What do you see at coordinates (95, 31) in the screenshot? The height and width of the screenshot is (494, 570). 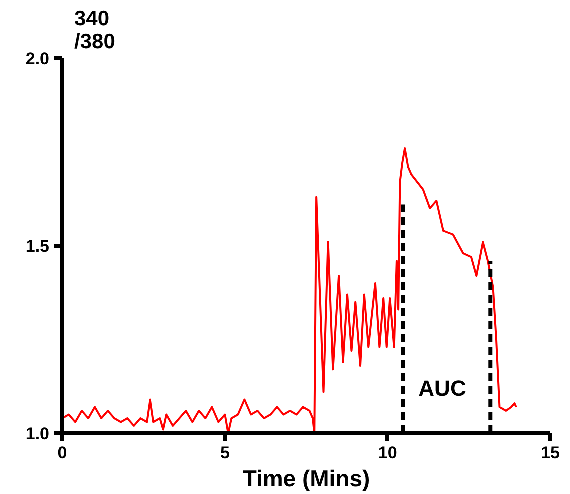 I see `y-axis-title: 340 /380` at bounding box center [95, 31].